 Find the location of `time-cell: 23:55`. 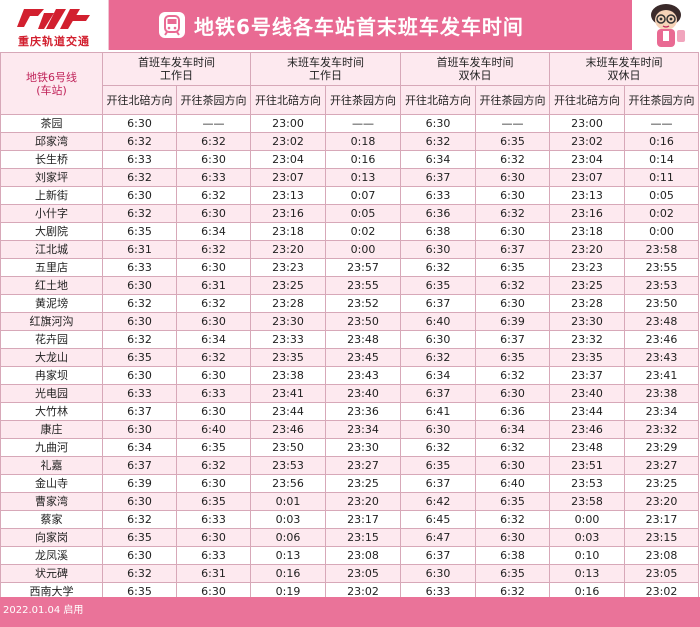

time-cell: 23:55 is located at coordinates (661, 267).